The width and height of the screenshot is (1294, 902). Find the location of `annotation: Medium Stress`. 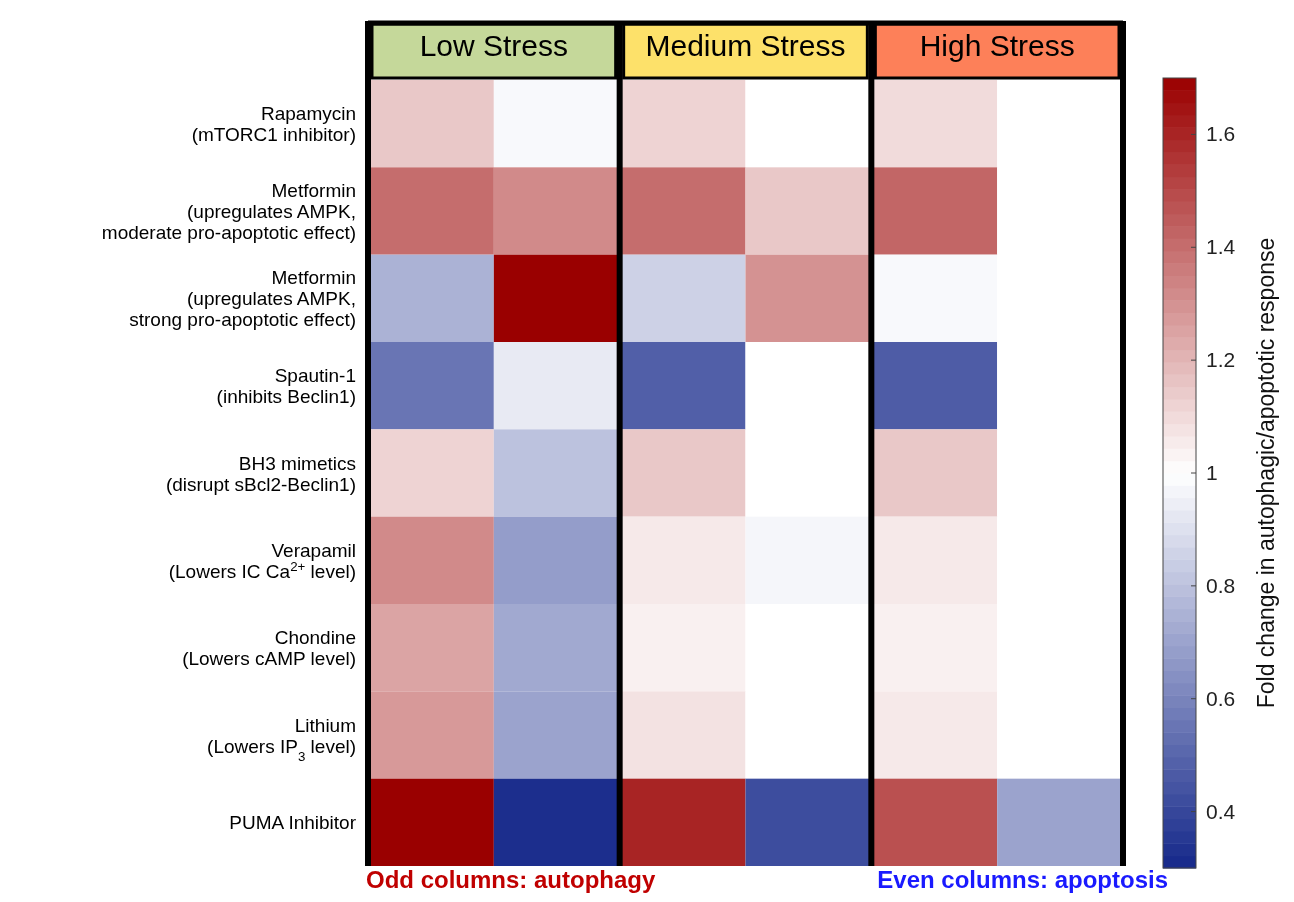

annotation: Medium Stress is located at coordinates (745, 45).